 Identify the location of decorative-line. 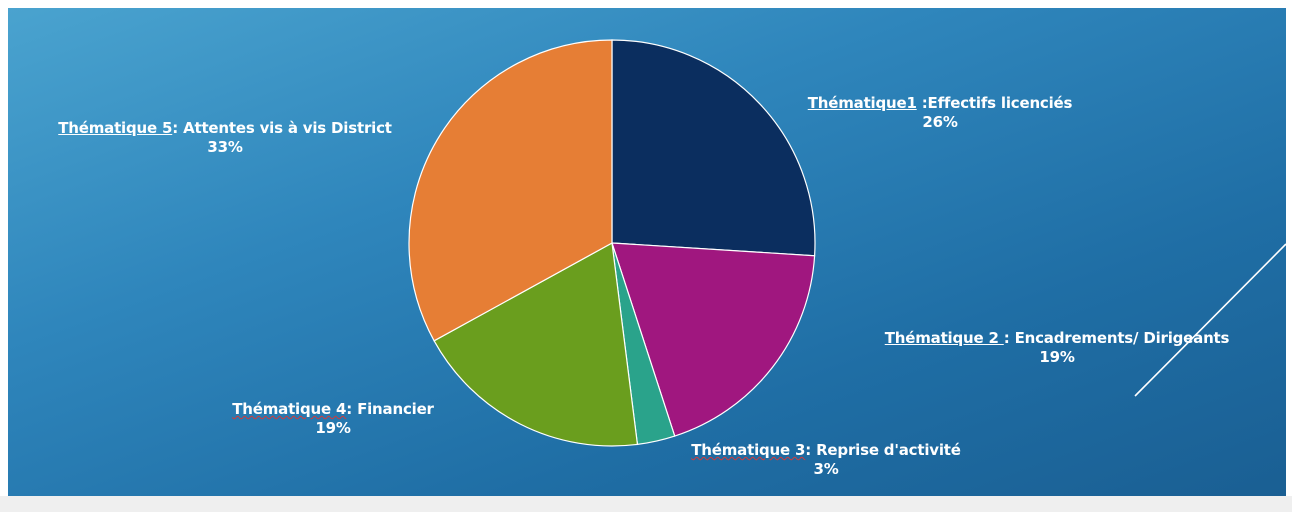
(1210, 320).